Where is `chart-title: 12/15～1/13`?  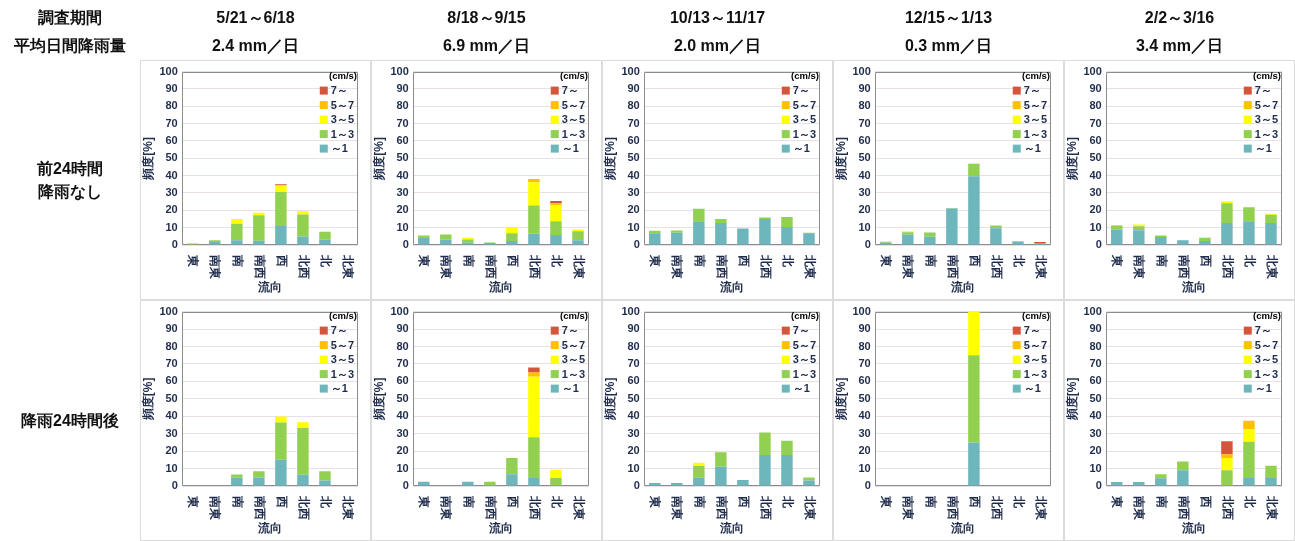
chart-title: 12/15～1/13 is located at coordinates (948, 18).